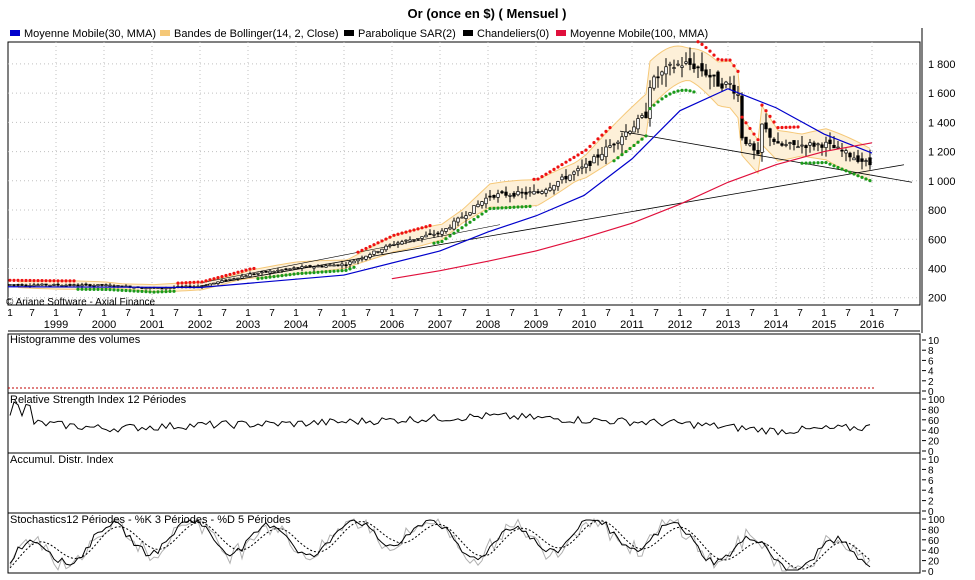 This screenshot has width=975, height=580. Describe the element at coordinates (296, 325) in the screenshot. I see `year-label: 2004` at that location.